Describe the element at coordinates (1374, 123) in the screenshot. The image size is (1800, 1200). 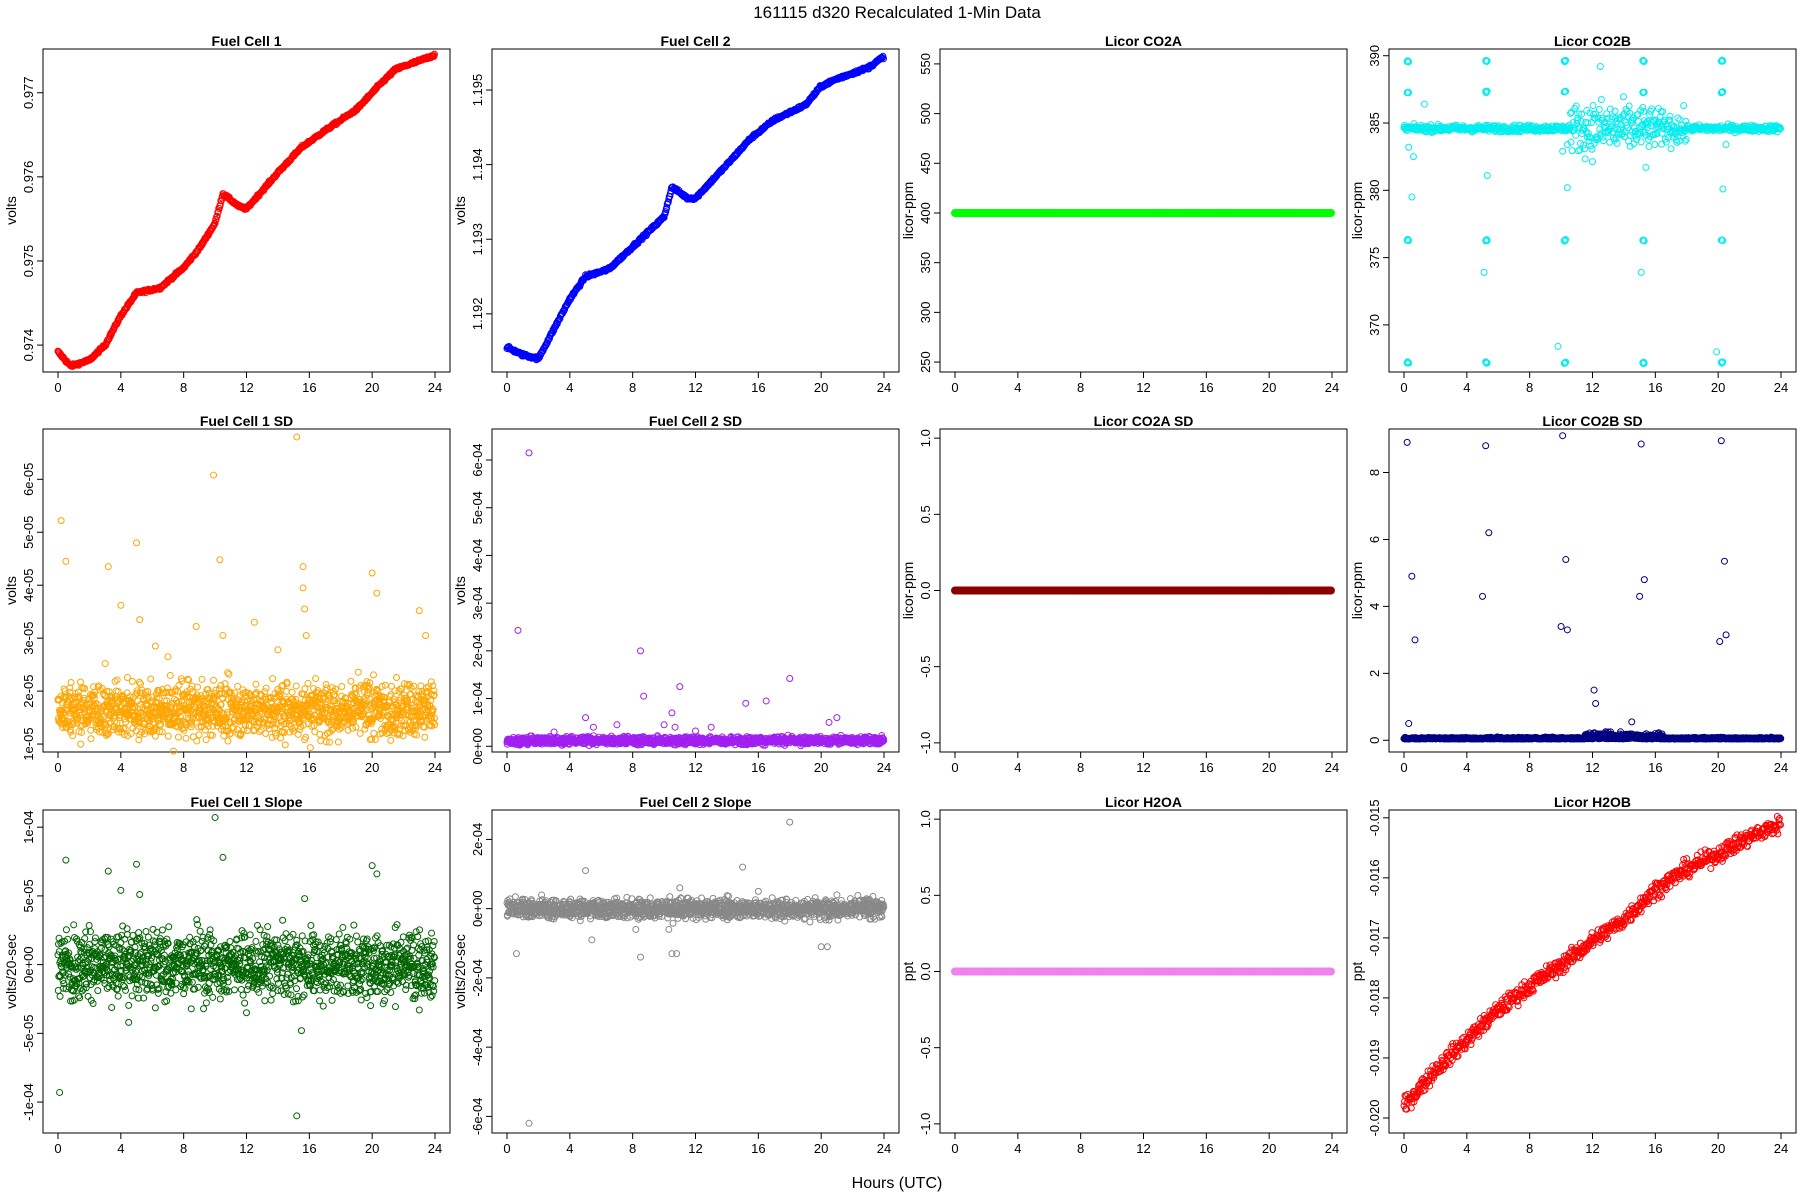
I see `y-tick-label: 385` at that location.